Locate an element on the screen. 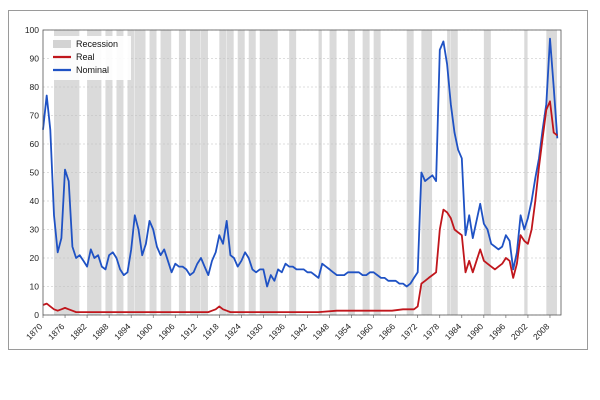 The height and width of the screenshot is (400, 600). y-tick-label: 0 is located at coordinates (36, 315).